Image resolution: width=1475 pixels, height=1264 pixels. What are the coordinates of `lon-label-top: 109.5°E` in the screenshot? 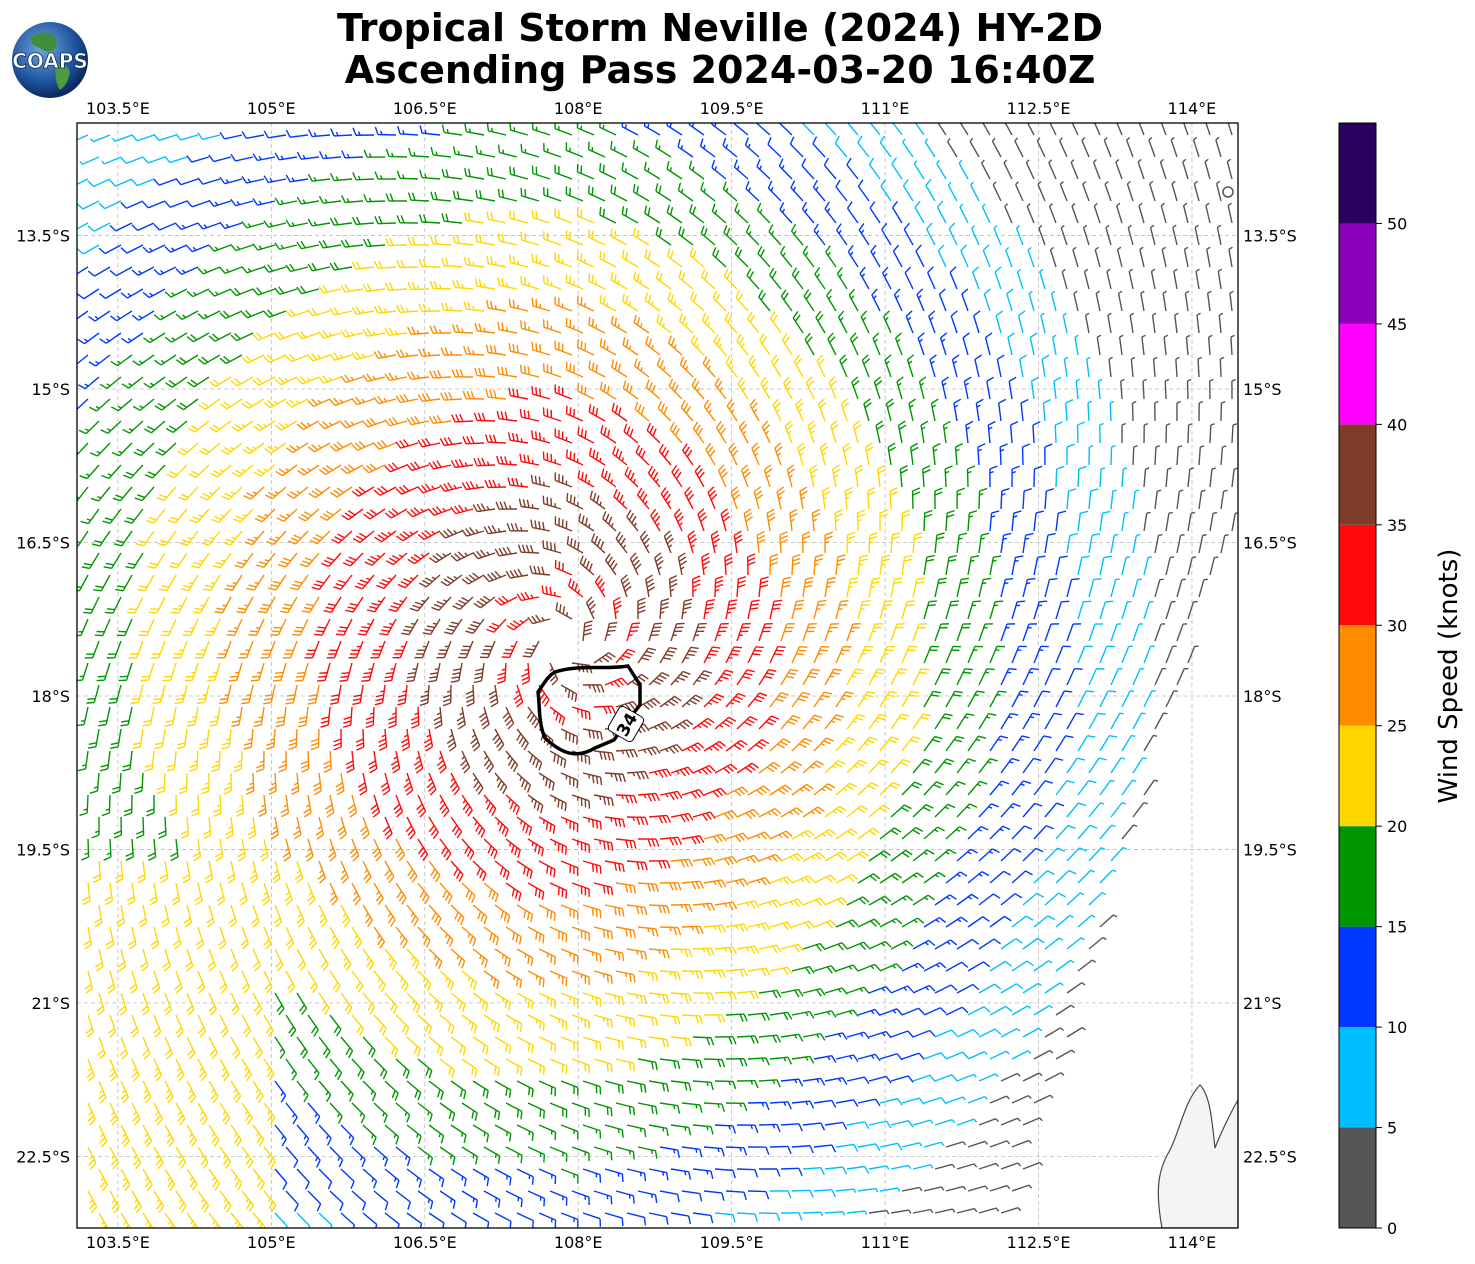 It's located at (732, 108).